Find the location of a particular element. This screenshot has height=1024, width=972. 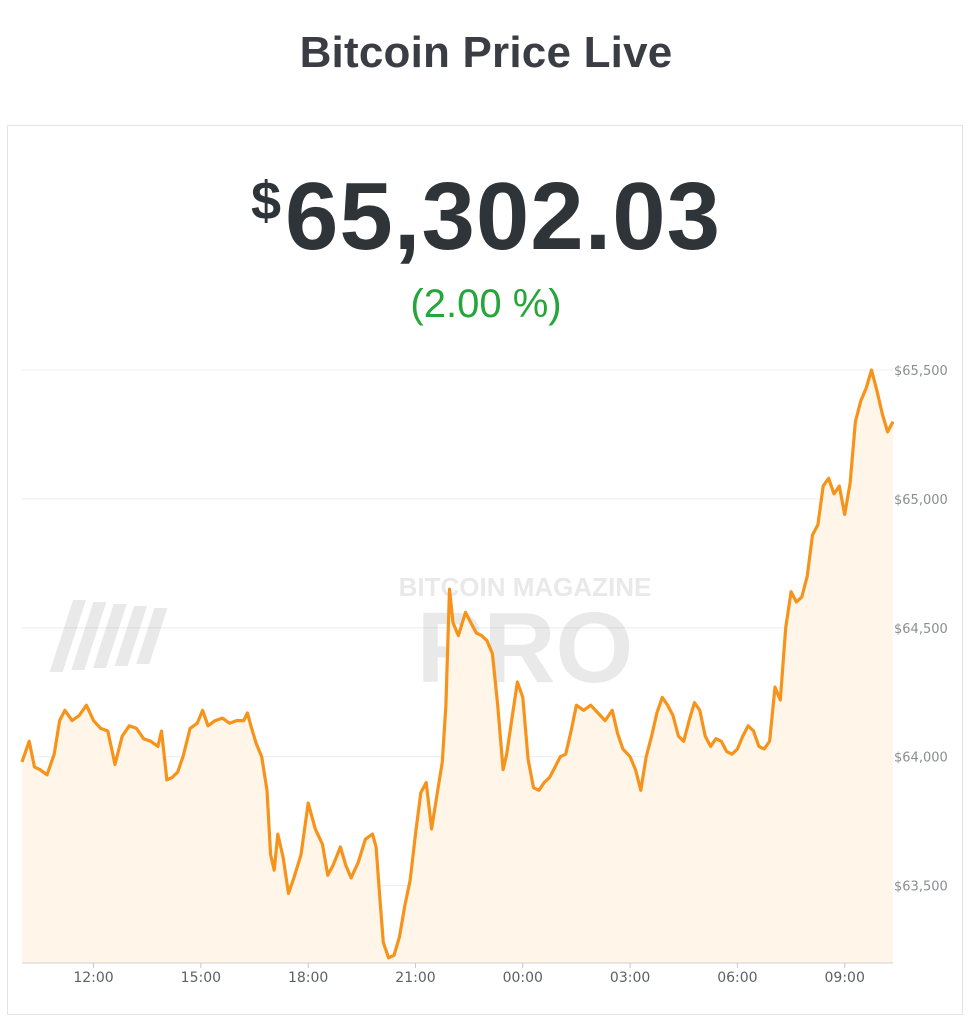

x-tick-label: 21:00 is located at coordinates (415, 978).